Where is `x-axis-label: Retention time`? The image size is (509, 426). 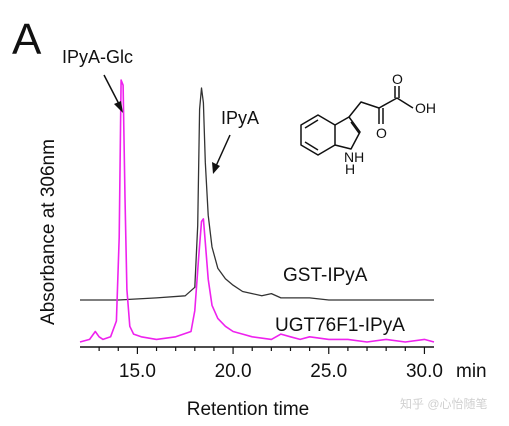 x-axis-label: Retention time is located at coordinates (248, 409).